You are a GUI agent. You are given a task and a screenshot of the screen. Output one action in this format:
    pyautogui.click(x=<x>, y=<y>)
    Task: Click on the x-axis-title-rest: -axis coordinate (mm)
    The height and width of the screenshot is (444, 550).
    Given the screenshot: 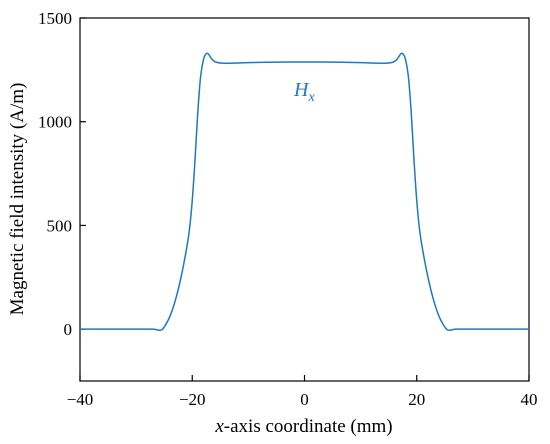 What is the action you would take?
    pyautogui.click(x=308, y=426)
    